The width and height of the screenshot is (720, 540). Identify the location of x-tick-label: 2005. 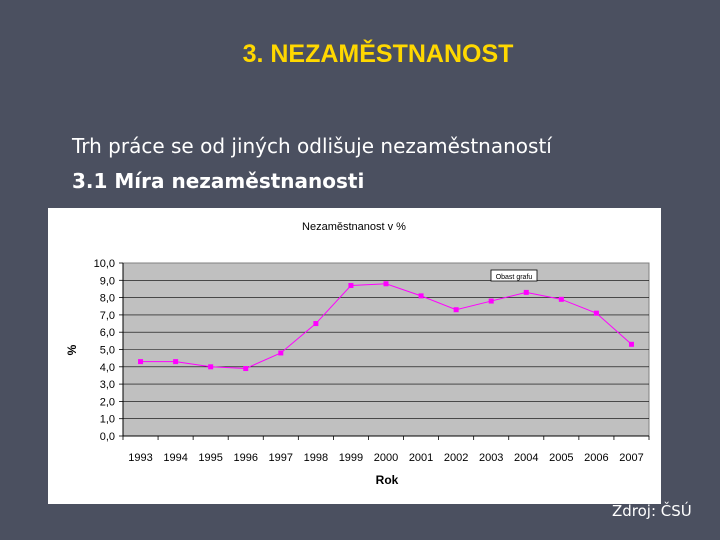
(561, 458).